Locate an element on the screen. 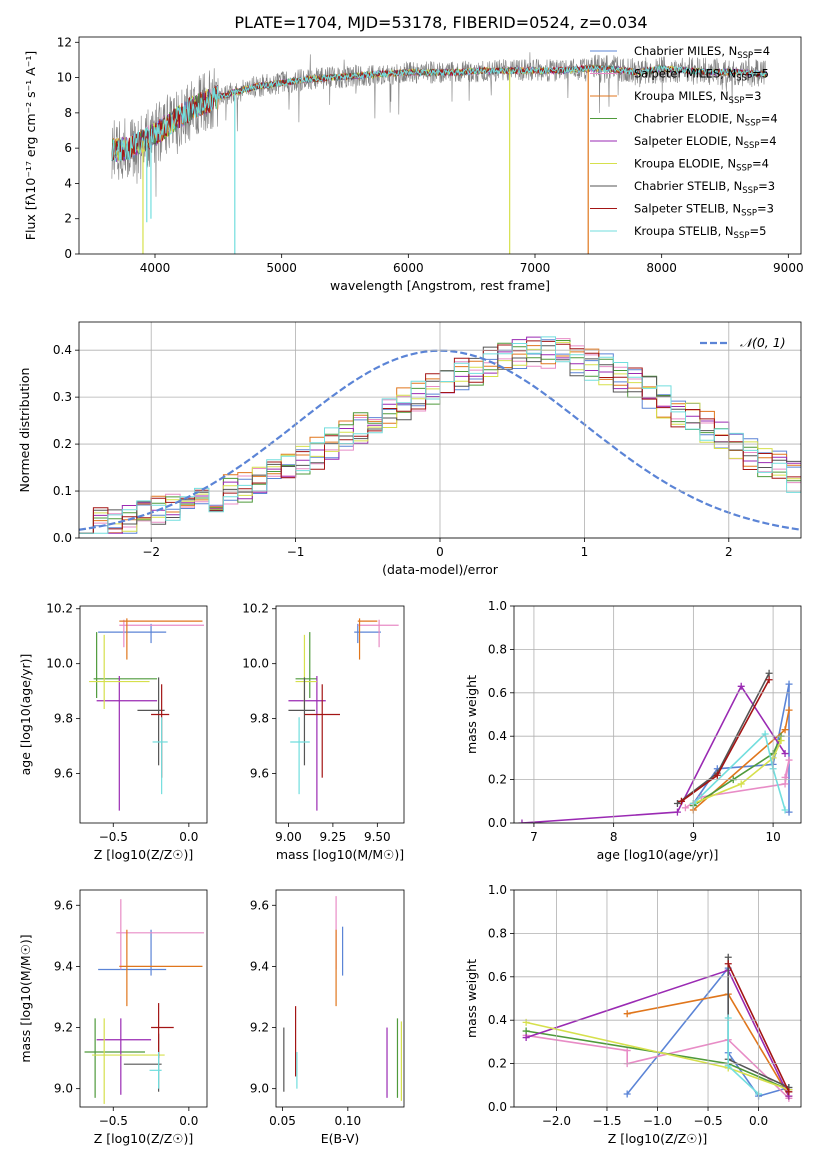  legend-tail: =5 is located at coordinates (757, 231).